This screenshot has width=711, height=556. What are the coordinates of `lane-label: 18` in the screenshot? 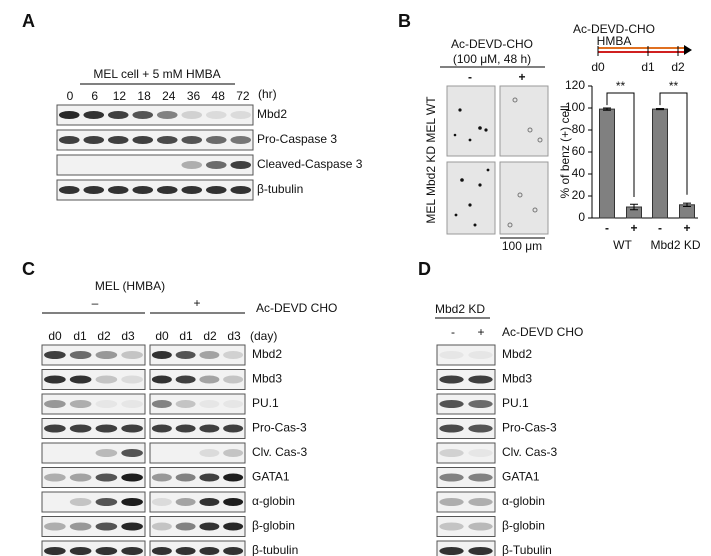 It's located at (144, 96).